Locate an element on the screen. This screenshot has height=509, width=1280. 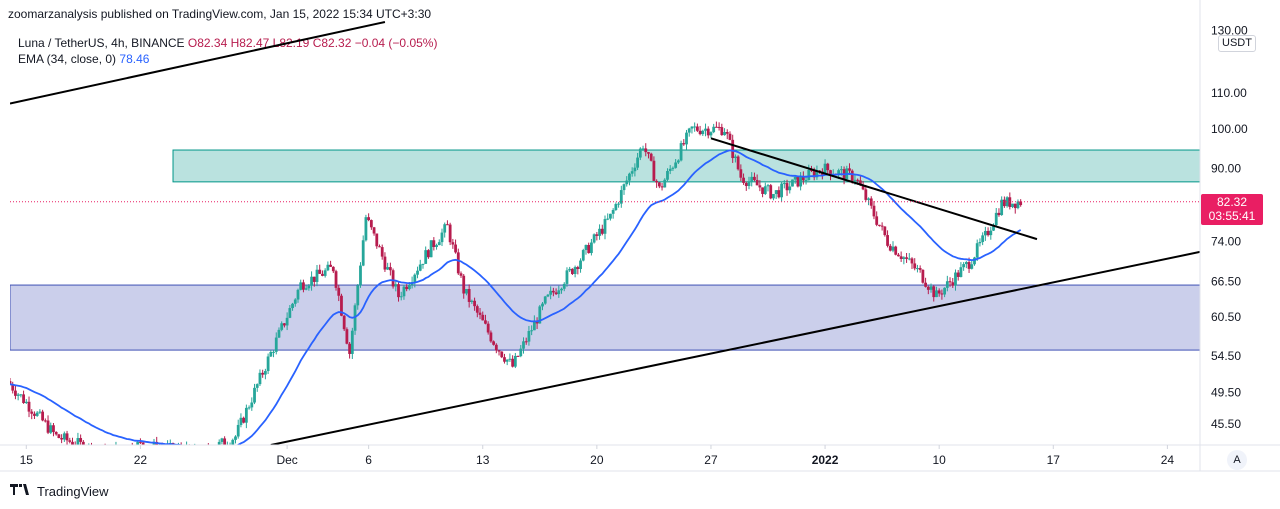
time-tick-label: 24 is located at coordinates (1168, 460).